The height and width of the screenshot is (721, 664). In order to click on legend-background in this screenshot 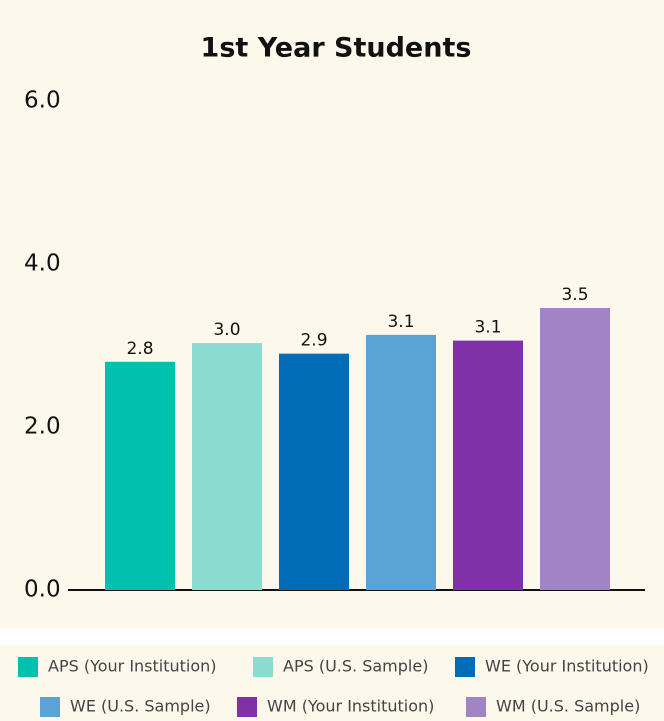, I will do `click(332, 683)`.